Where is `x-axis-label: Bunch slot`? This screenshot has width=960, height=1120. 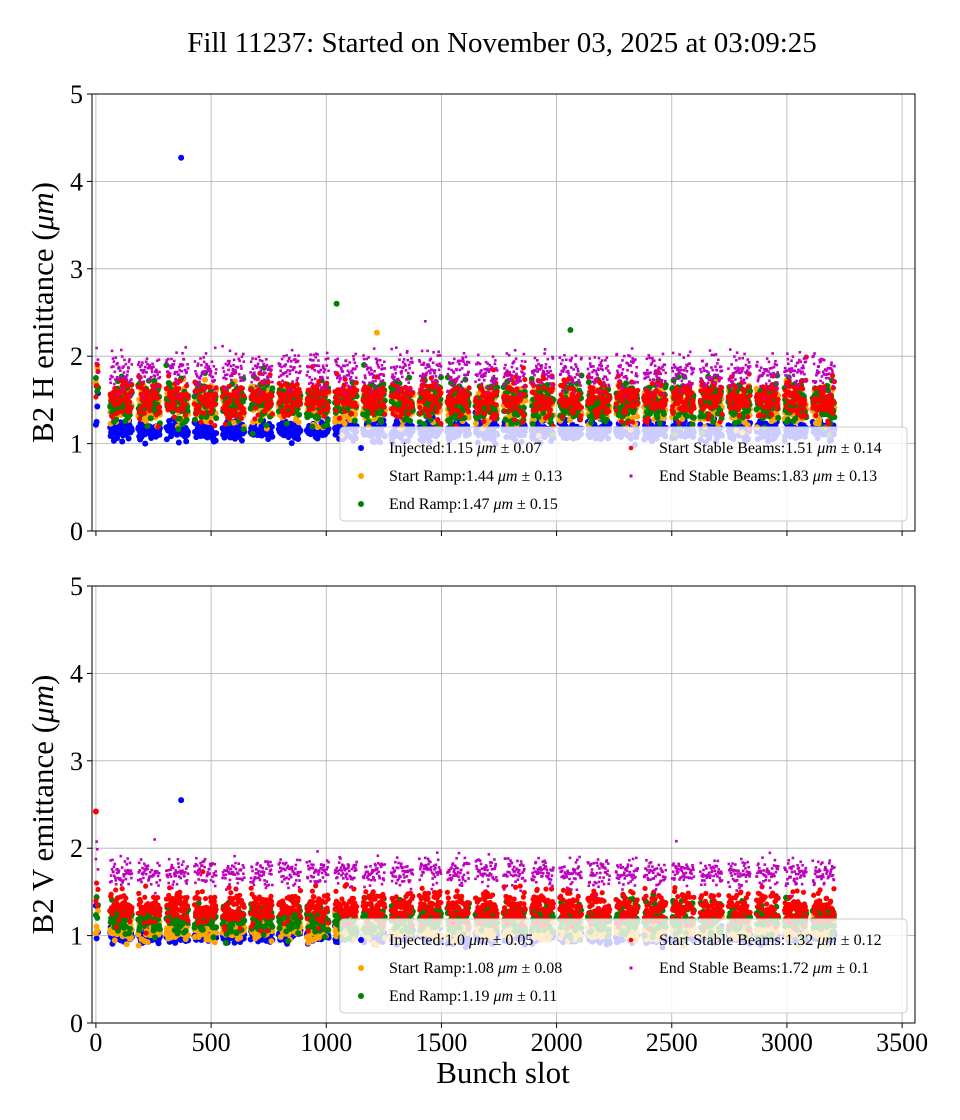
x-axis-label: Bunch slot is located at coordinates (503, 1072).